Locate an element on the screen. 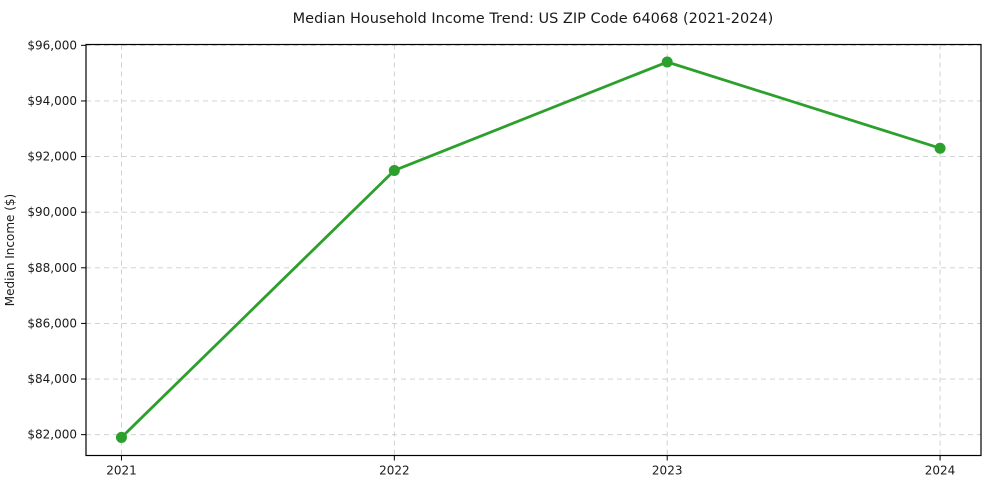  y-tick-label: $90,000 is located at coordinates (52, 212).